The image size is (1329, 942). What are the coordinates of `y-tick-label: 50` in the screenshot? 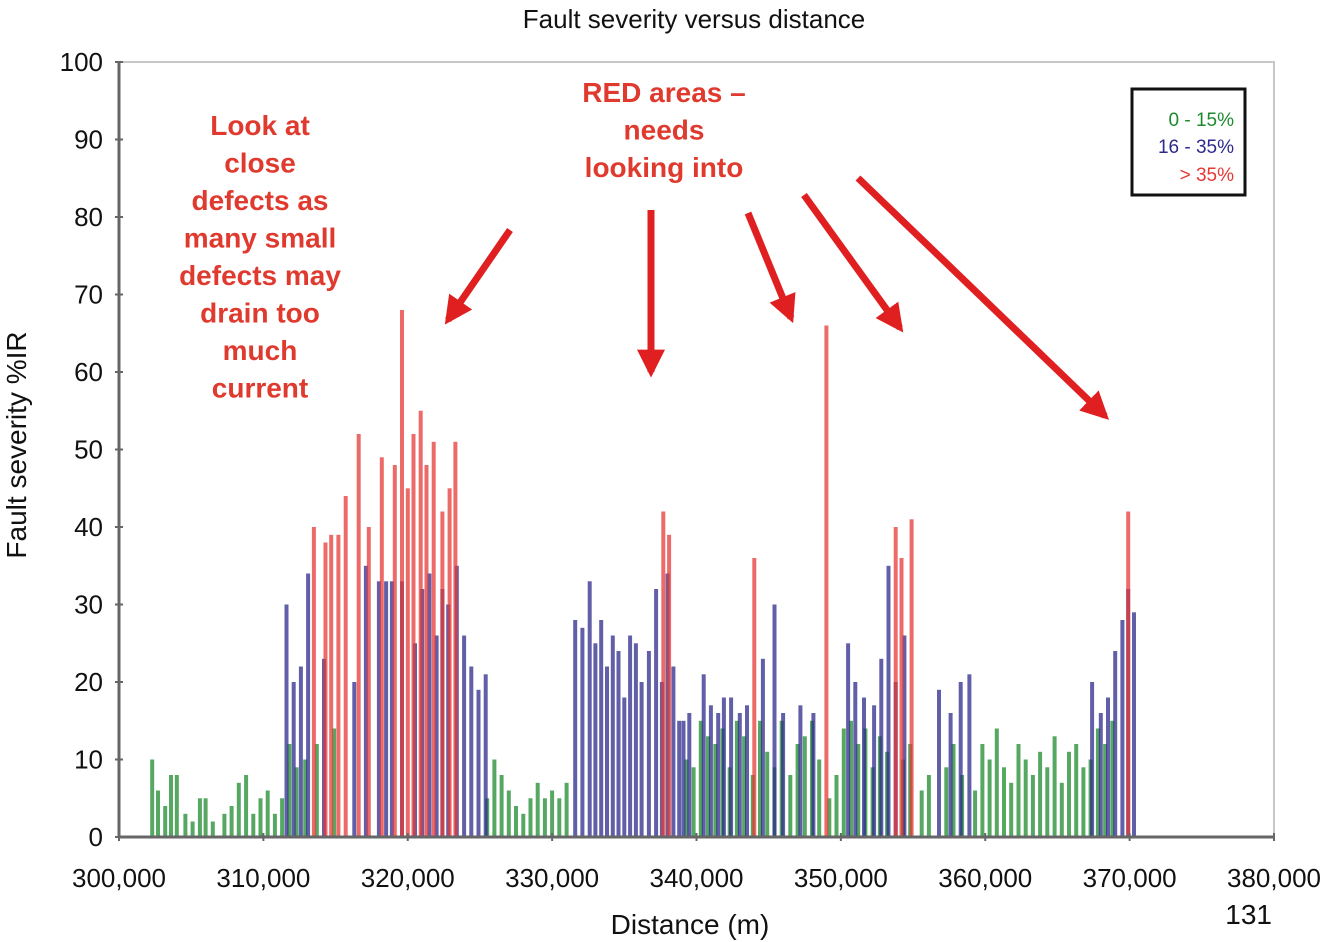 It's located at (88, 450).